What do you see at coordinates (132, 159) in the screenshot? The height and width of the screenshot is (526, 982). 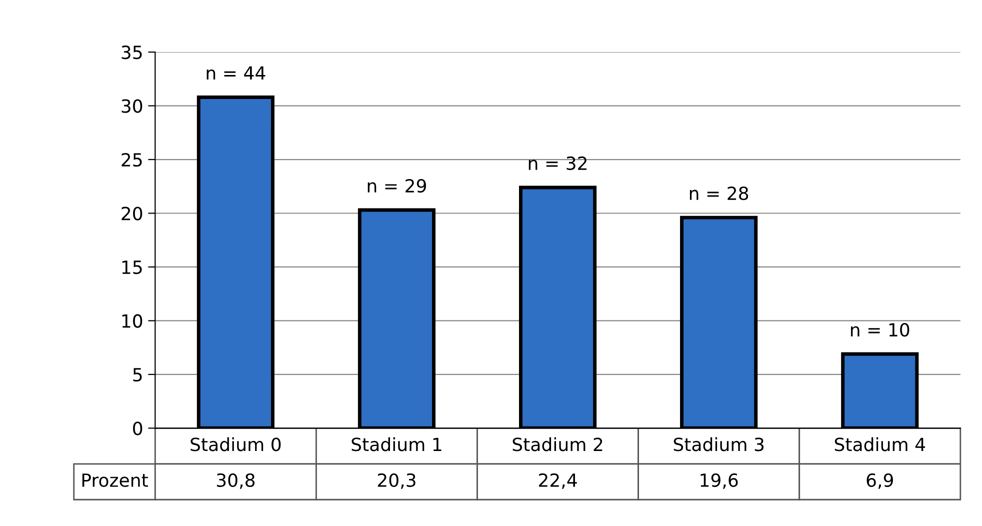 I see `y-tick-label: 25` at bounding box center [132, 159].